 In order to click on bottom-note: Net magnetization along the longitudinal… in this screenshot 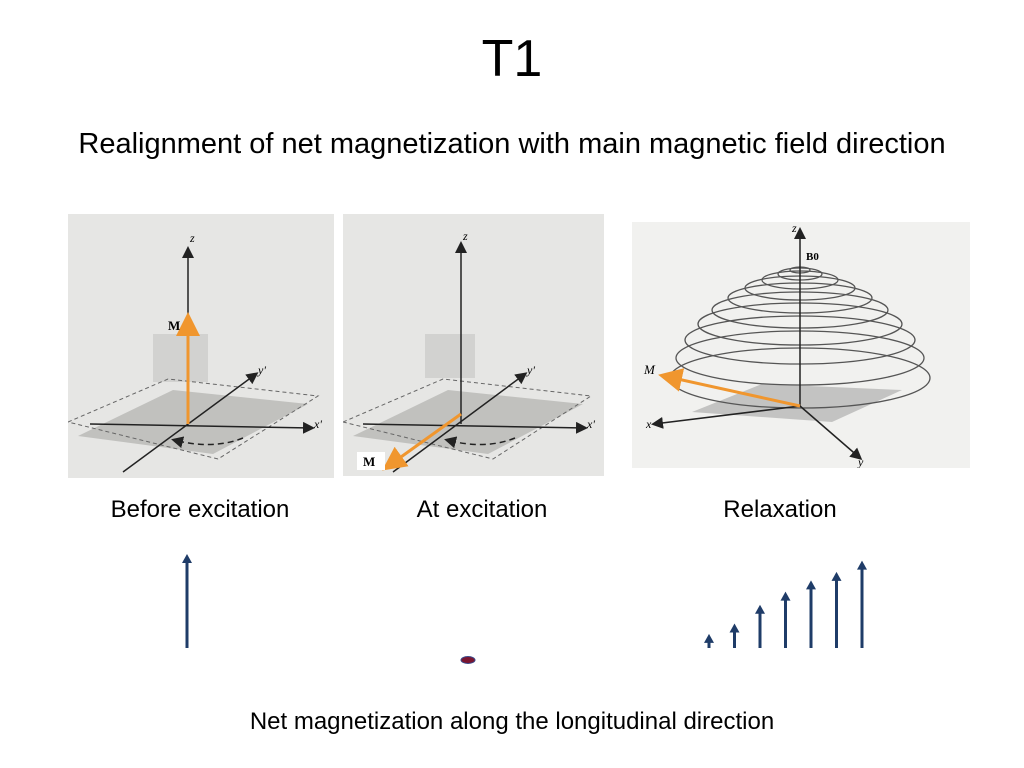, I will do `click(512, 721)`.